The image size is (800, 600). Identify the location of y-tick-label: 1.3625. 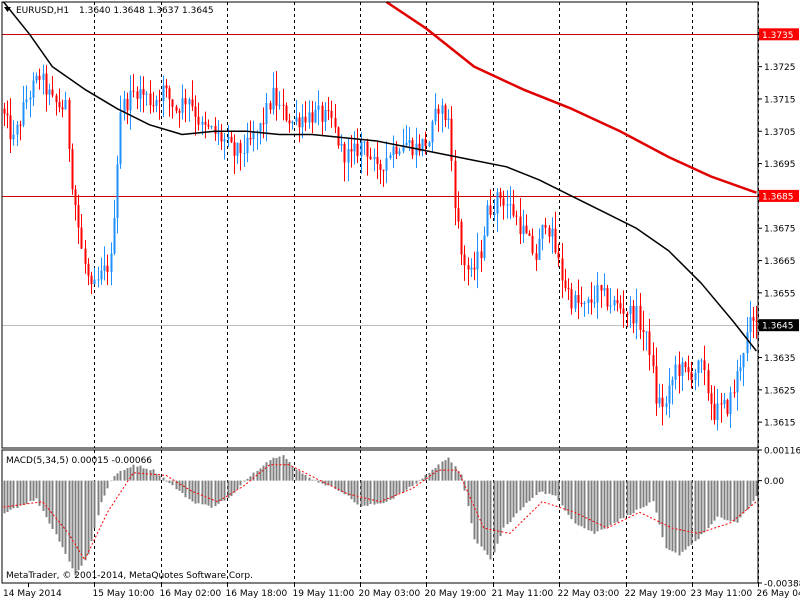
(780, 391).